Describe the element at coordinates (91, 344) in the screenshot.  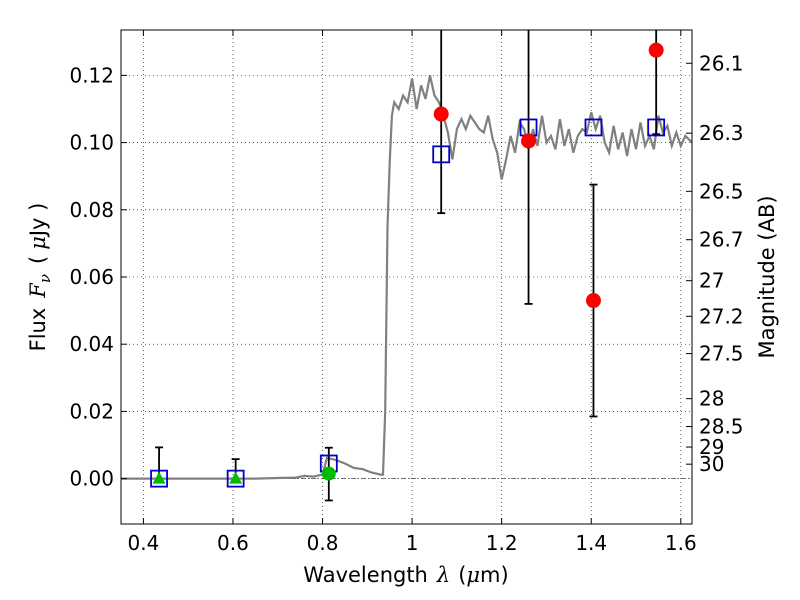
I see `y-tick-label: 0.04` at that location.